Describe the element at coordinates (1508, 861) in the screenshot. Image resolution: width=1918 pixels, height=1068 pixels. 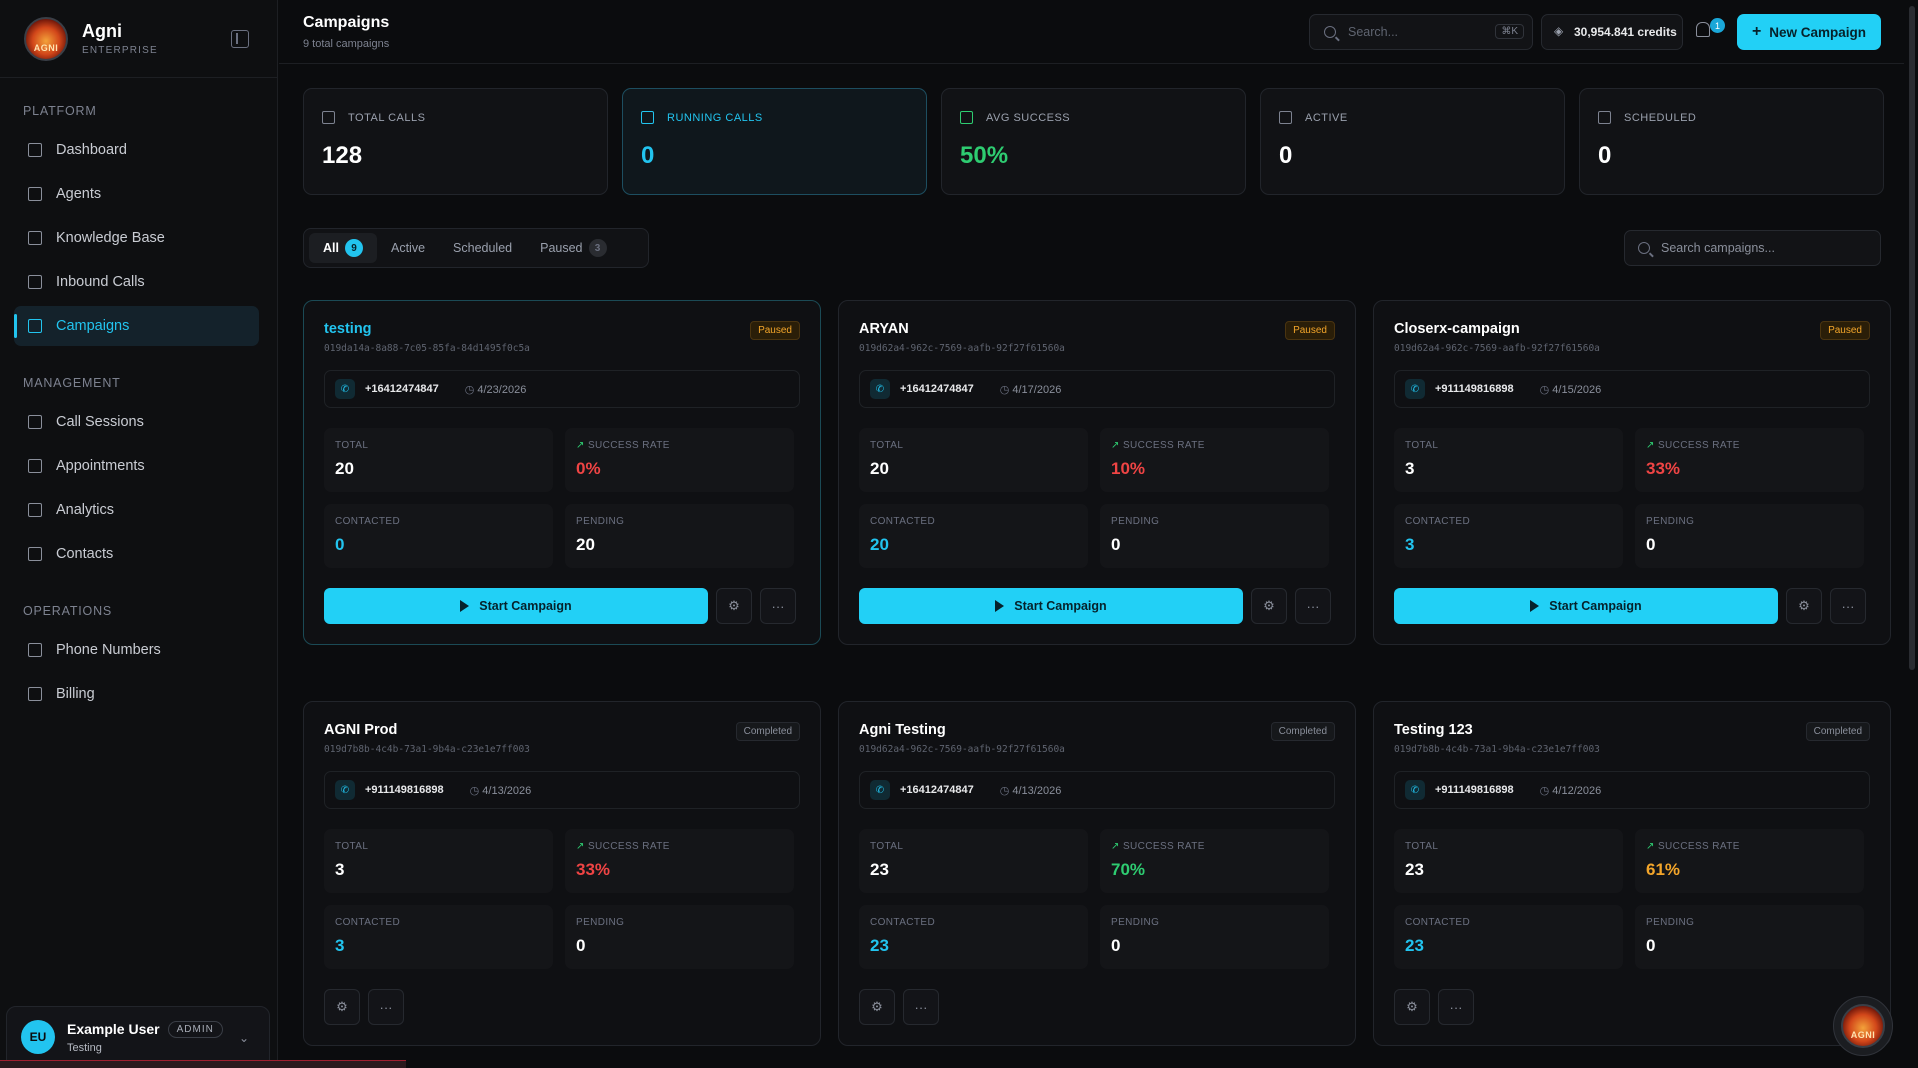
I see `metric-total: TOTAL 23` at that location.